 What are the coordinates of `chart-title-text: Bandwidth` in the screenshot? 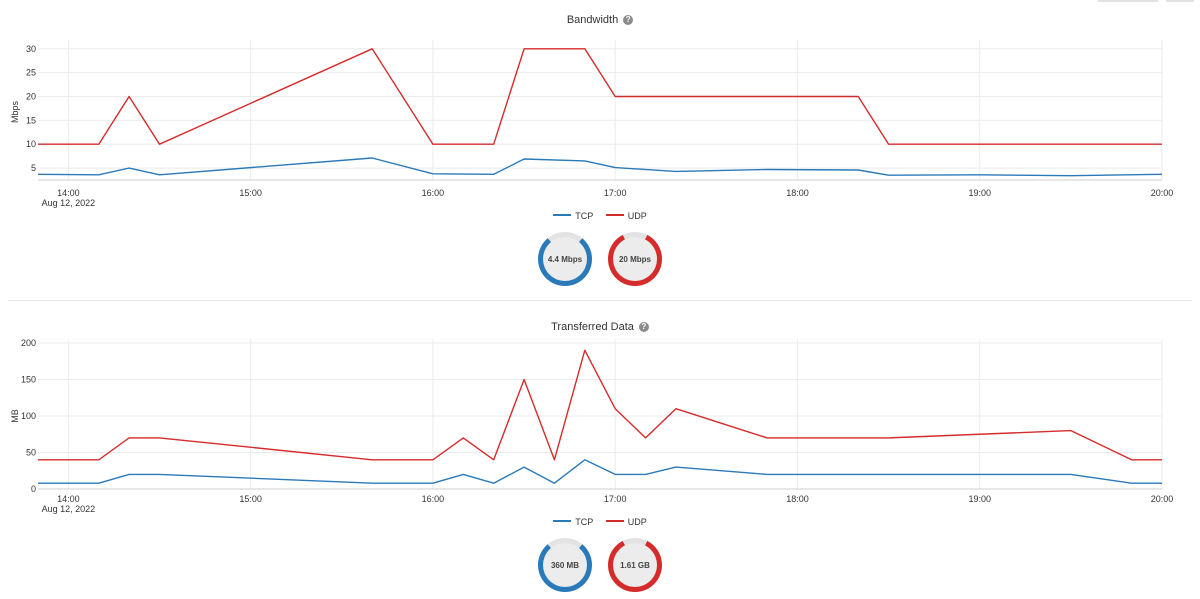 It's located at (592, 20).